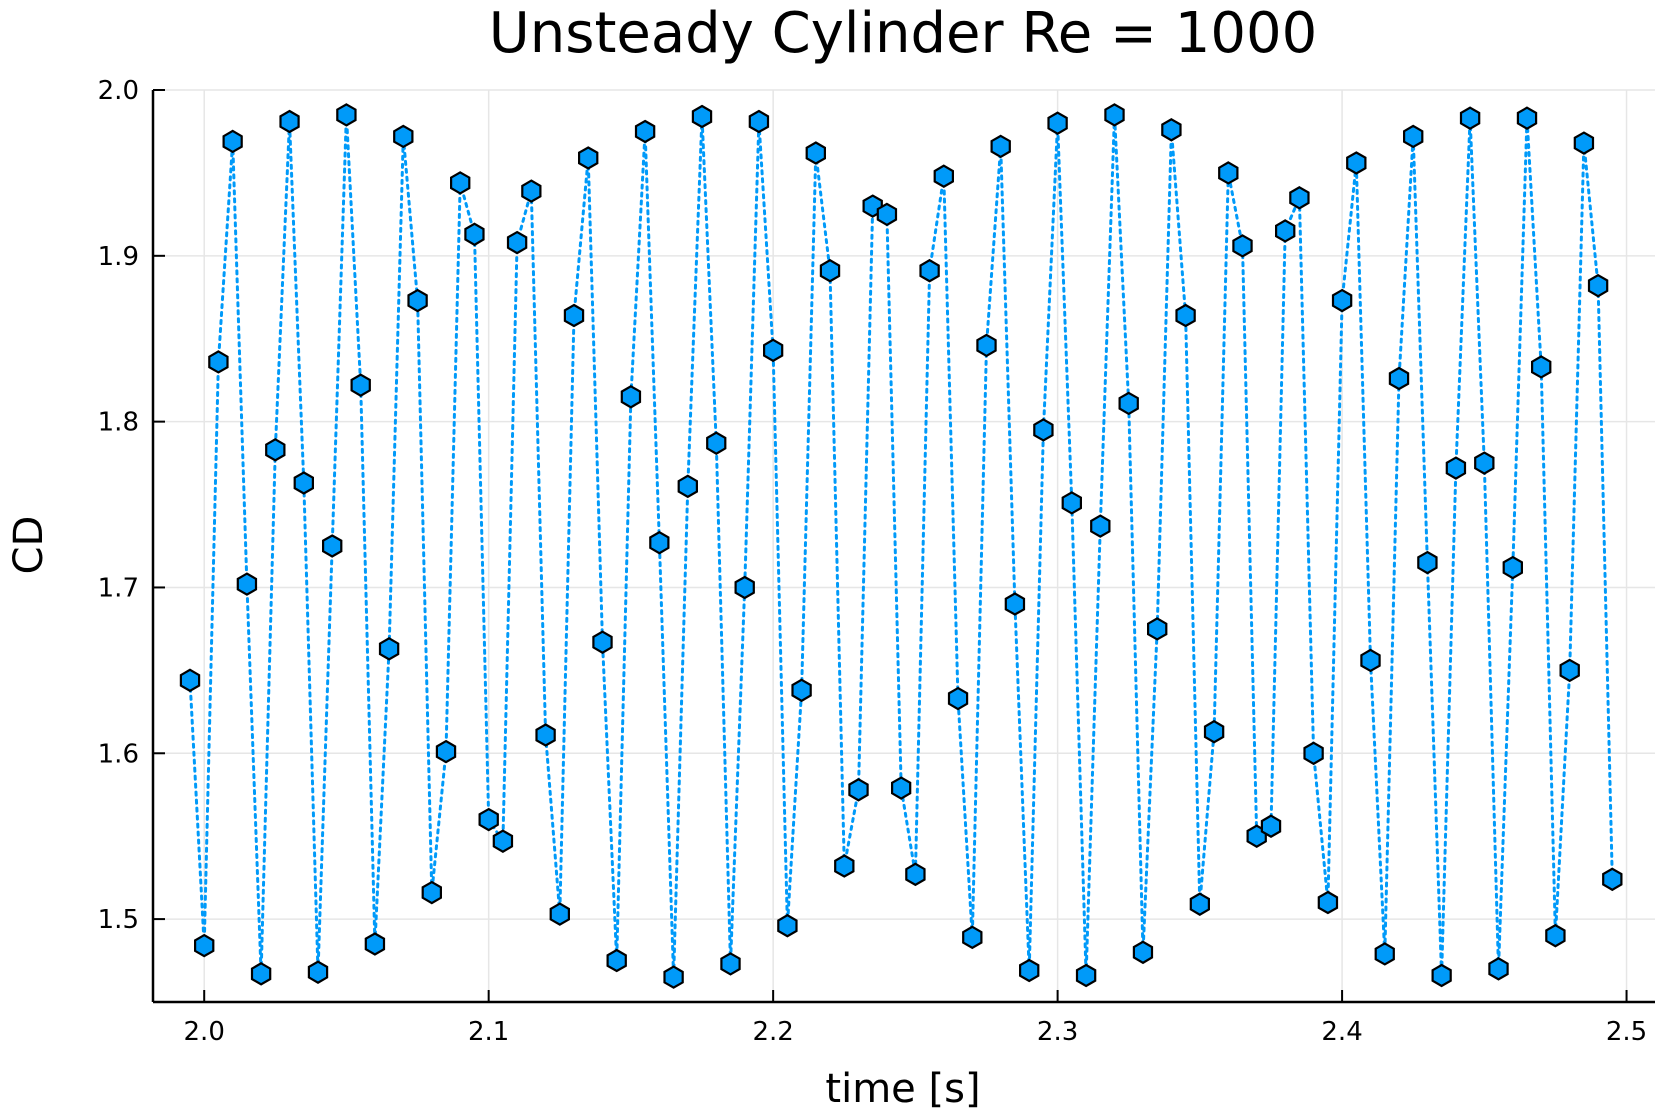  I want to click on x-tick-label: 2.1, so click(488, 1032).